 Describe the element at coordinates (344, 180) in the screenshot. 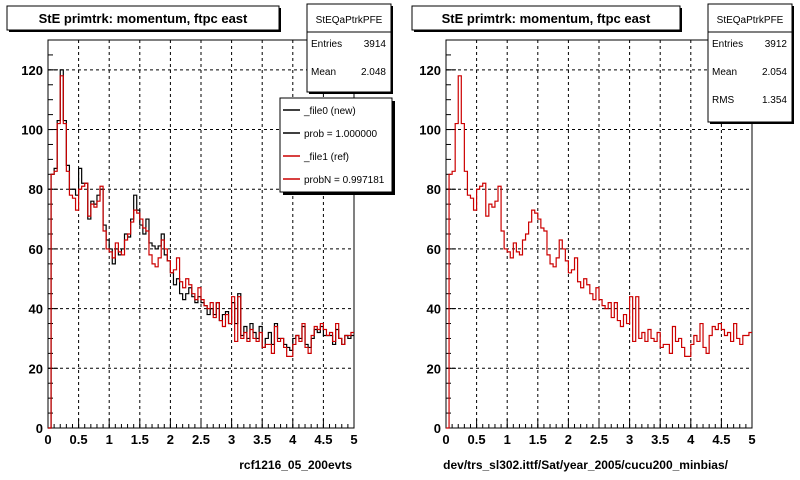

I see `legend-entry: probN = 0.997181` at that location.